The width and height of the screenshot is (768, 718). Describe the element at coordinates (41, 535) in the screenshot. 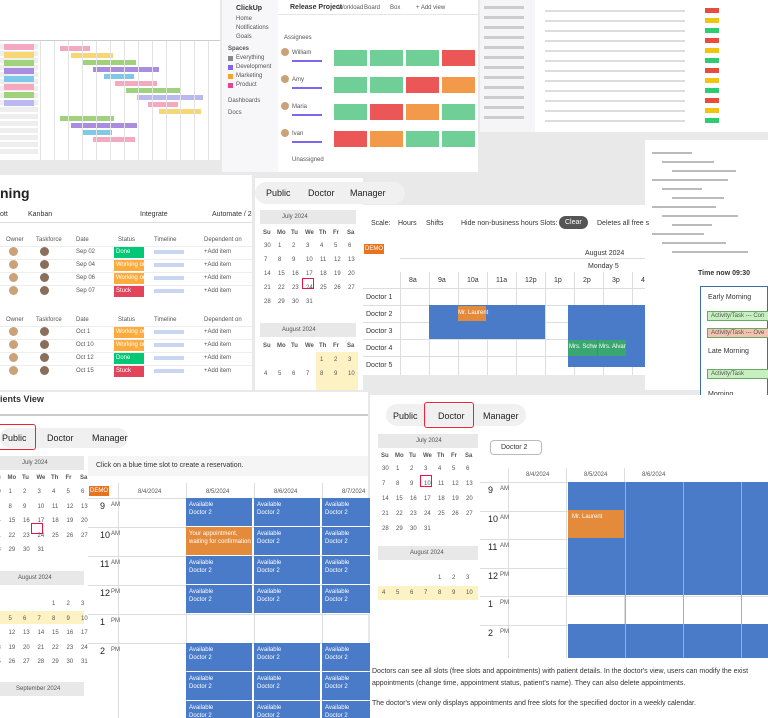

I see `day: 24` at that location.